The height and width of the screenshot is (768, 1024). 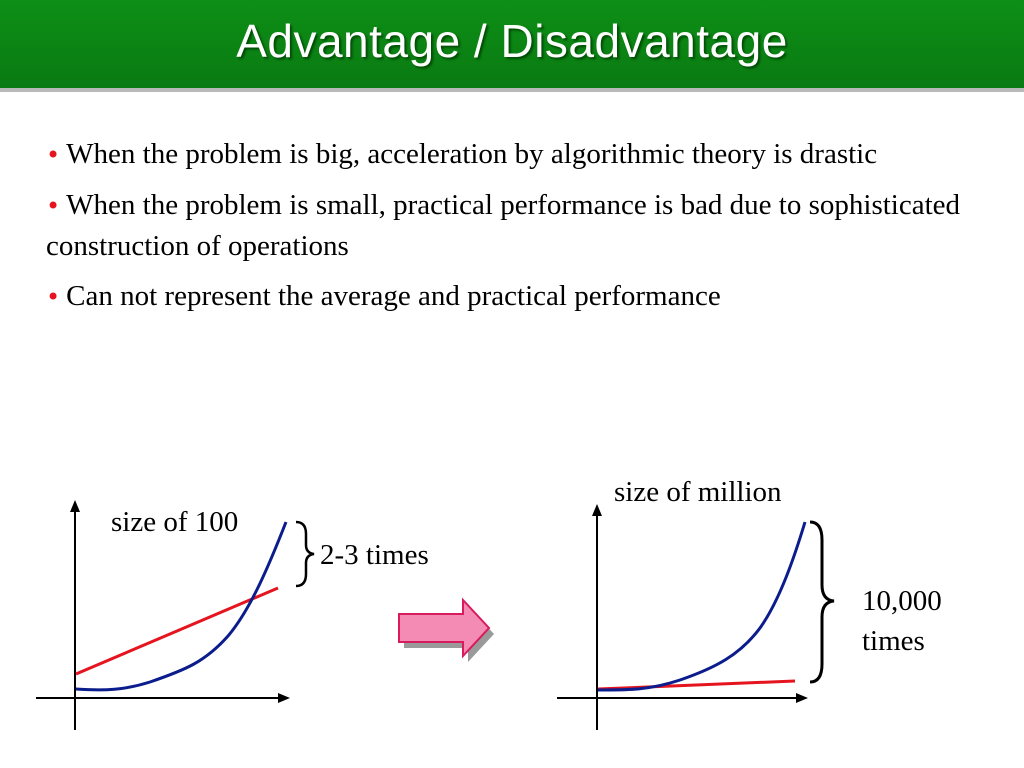 What do you see at coordinates (902, 601) in the screenshot?
I see `right-ratio-label-line1: 10,000` at bounding box center [902, 601].